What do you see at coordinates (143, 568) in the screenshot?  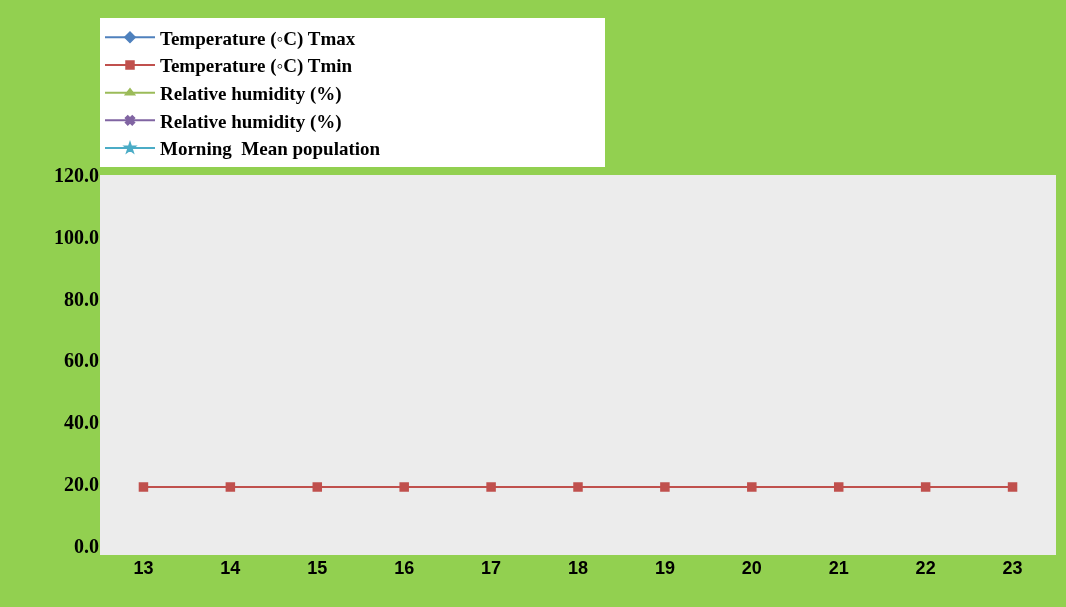 I see `x-tick-label: 13` at bounding box center [143, 568].